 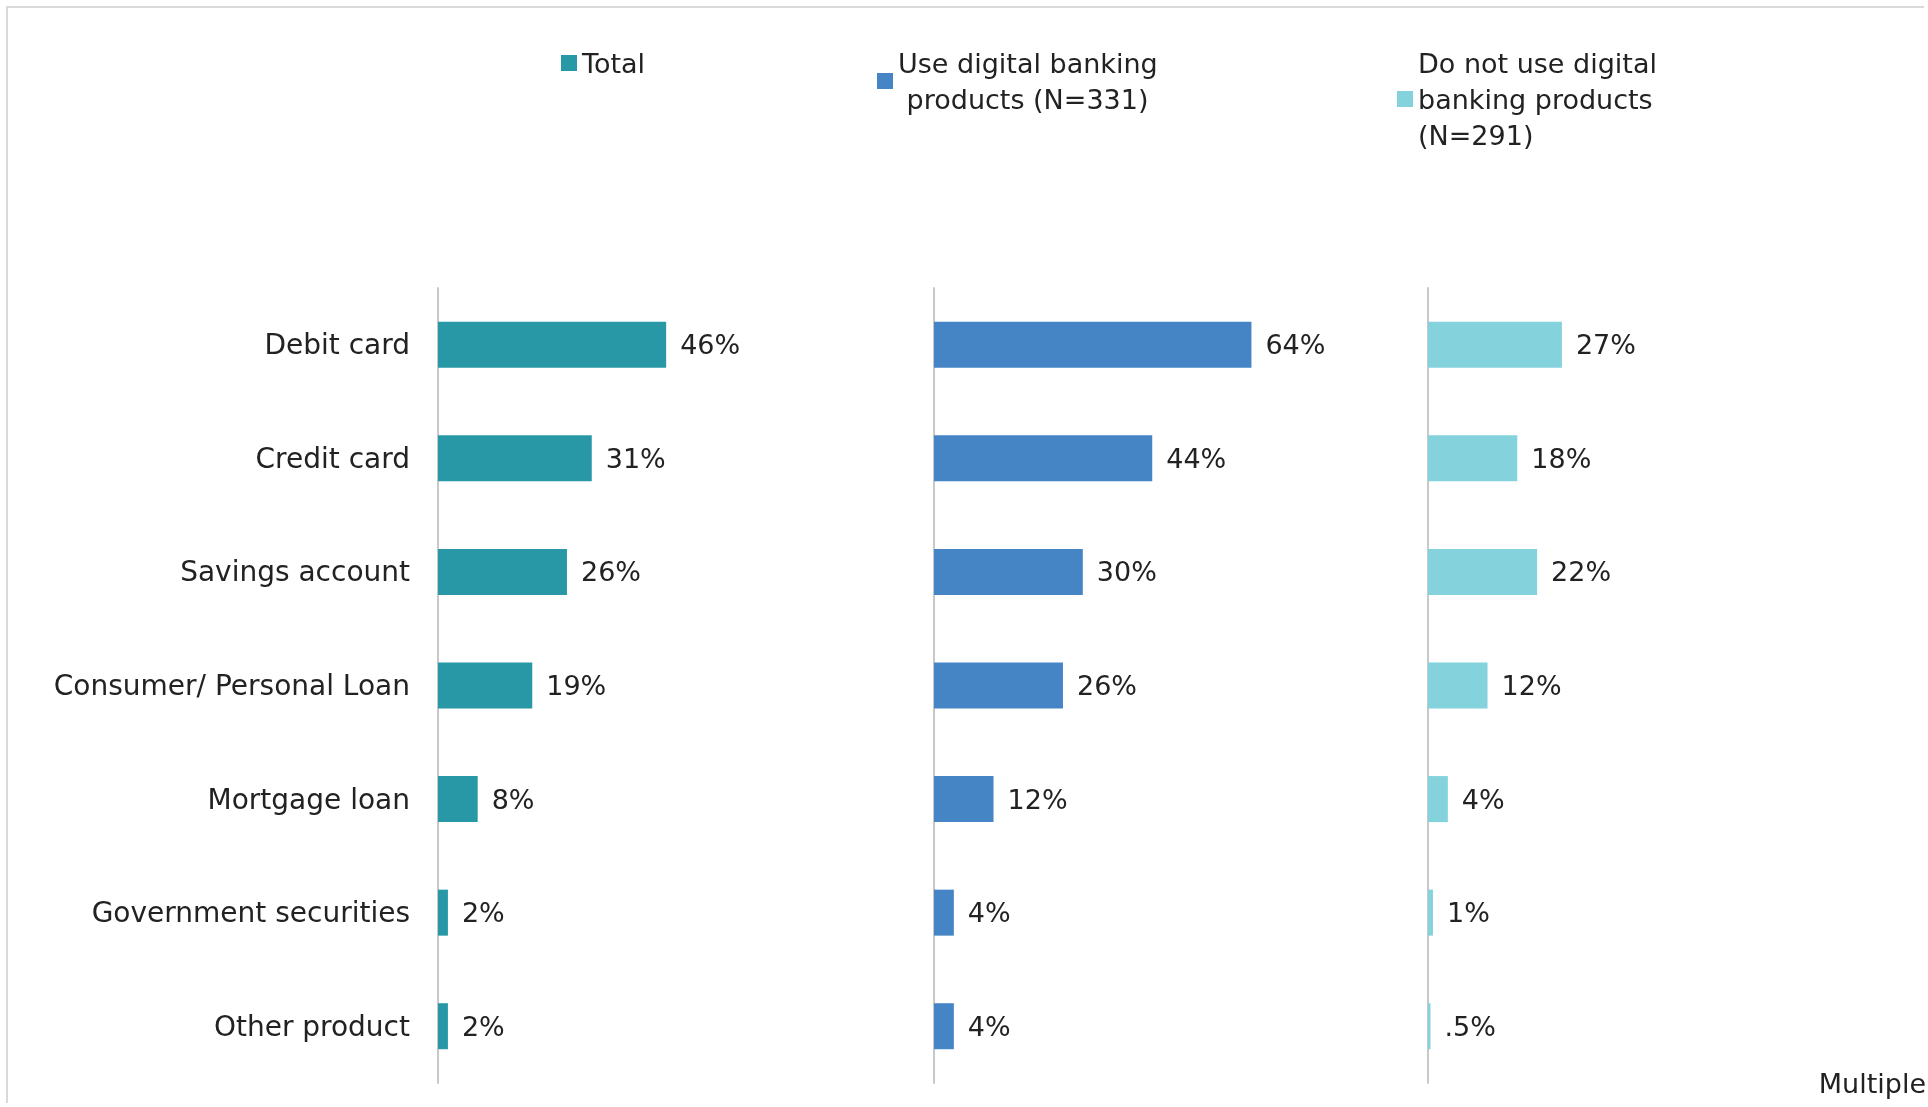 I want to click on y-tick-label: Consumer/ Personal Loan, so click(x=231, y=685).